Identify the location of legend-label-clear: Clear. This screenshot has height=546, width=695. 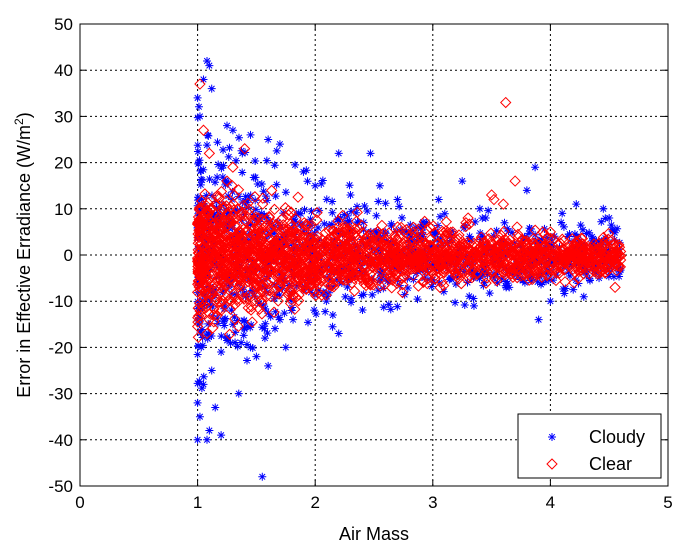
(610, 464).